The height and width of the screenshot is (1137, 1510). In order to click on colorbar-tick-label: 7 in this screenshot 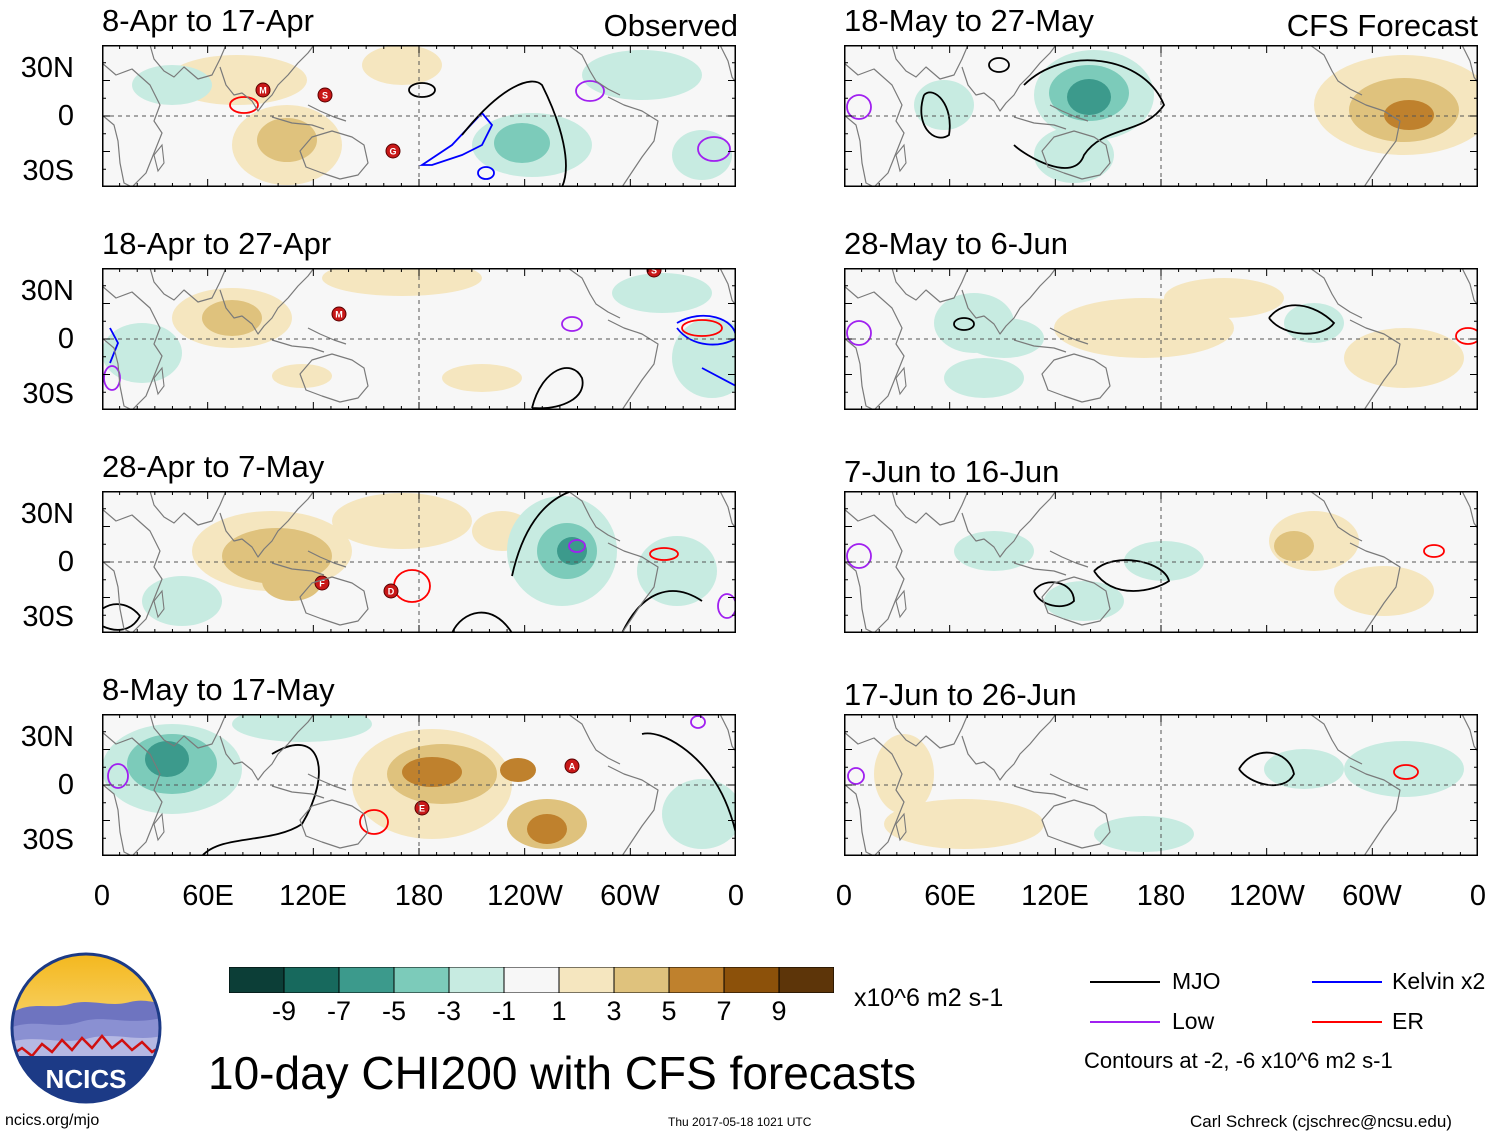, I will do `click(724, 1011)`.